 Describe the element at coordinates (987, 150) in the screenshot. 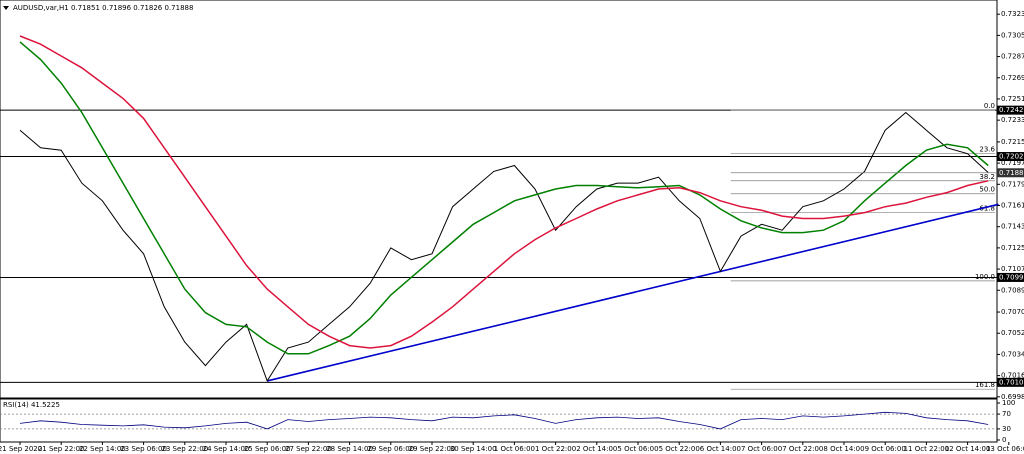

I see `fib-label: 23.6` at that location.